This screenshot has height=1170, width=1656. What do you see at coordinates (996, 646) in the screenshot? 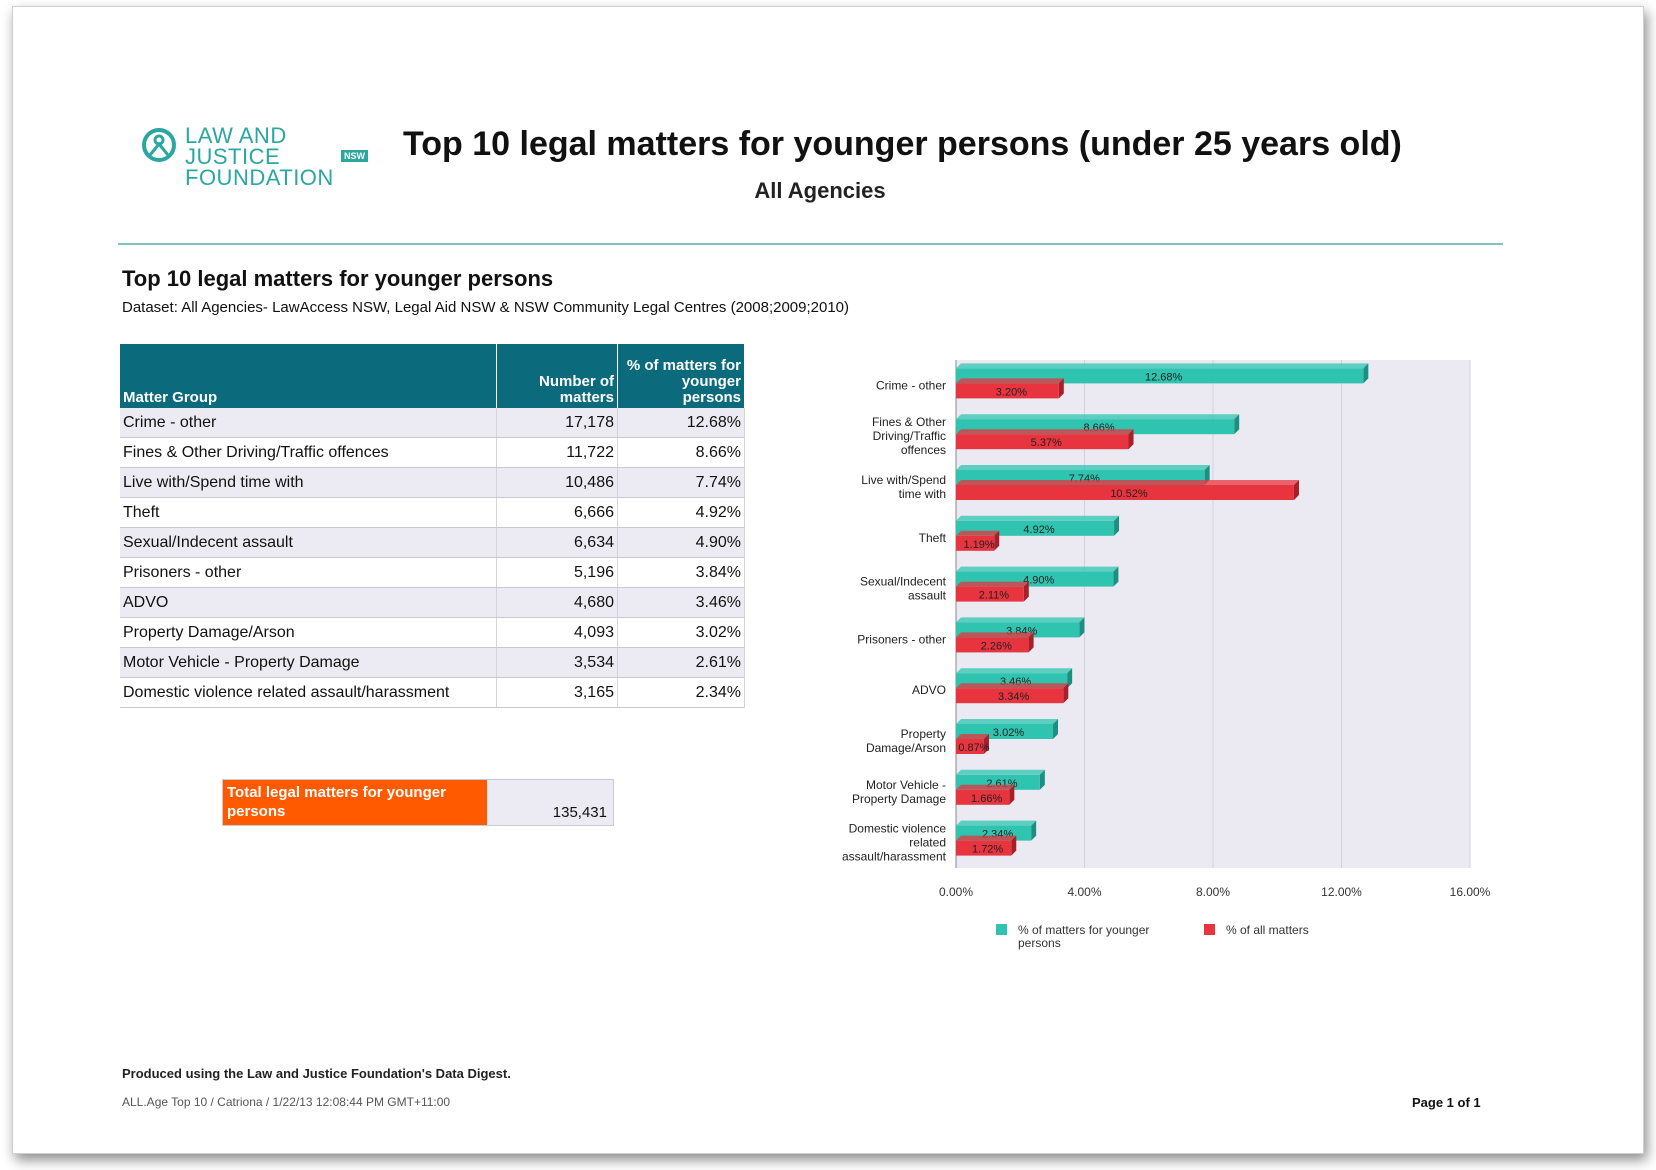
I see `bar-data-label: 2.26%` at bounding box center [996, 646].